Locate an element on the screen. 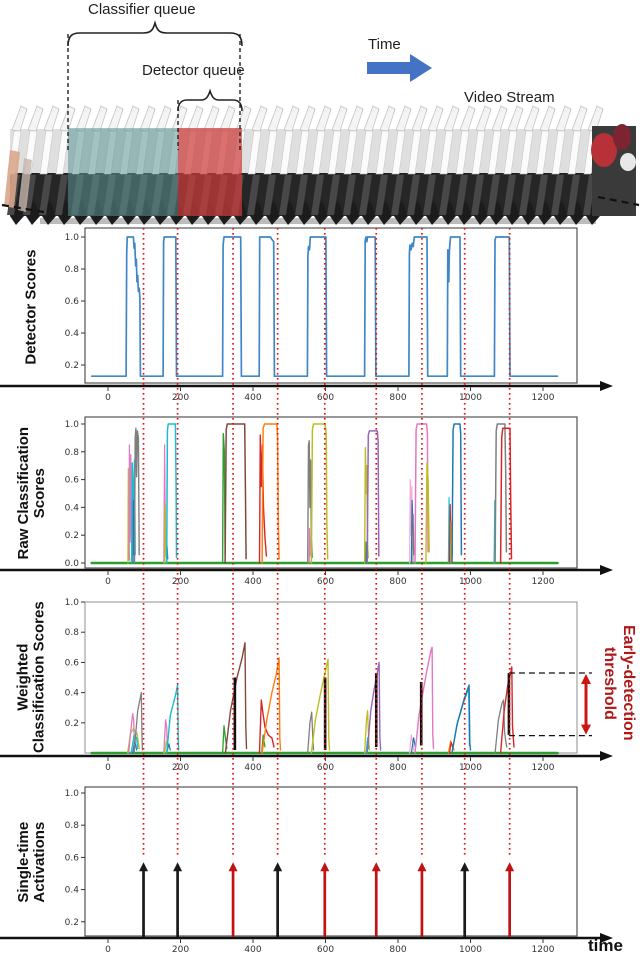 The width and height of the screenshot is (640, 959). activation-arrows is located at coordinates (327, 899).